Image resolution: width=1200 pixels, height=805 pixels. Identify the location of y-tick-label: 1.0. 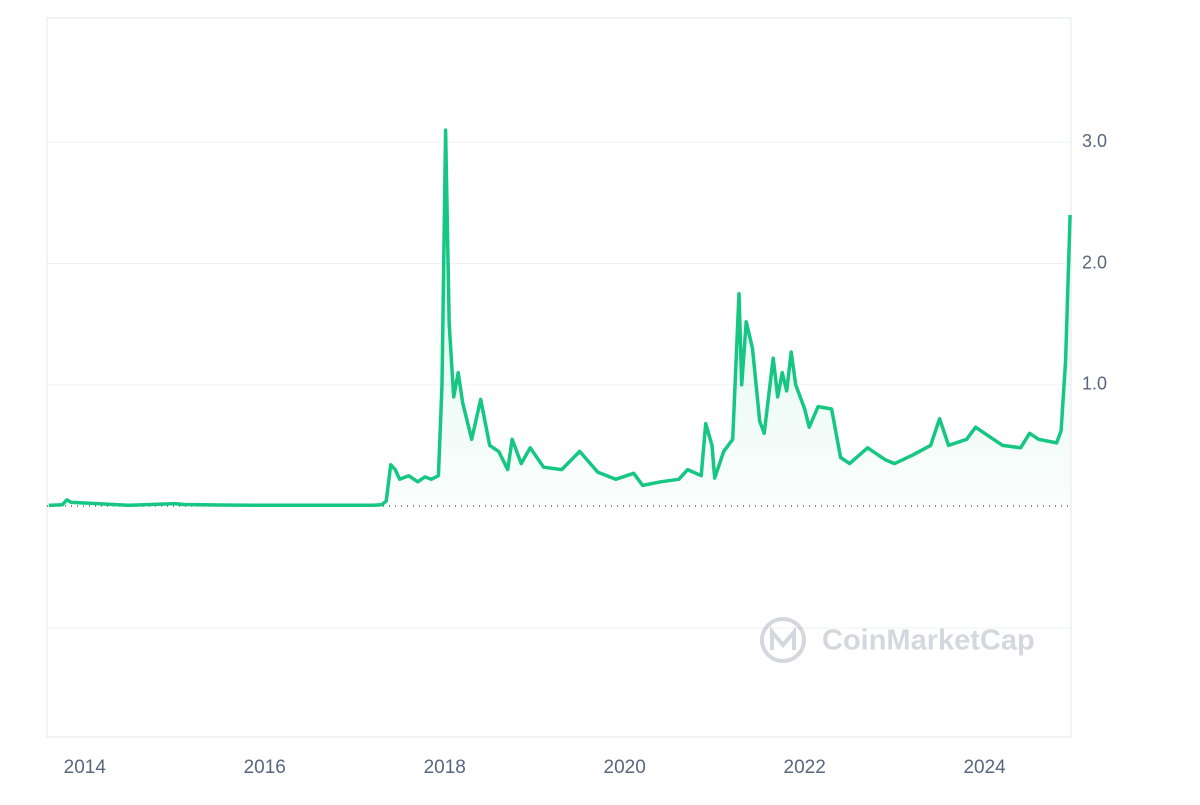
(1094, 384).